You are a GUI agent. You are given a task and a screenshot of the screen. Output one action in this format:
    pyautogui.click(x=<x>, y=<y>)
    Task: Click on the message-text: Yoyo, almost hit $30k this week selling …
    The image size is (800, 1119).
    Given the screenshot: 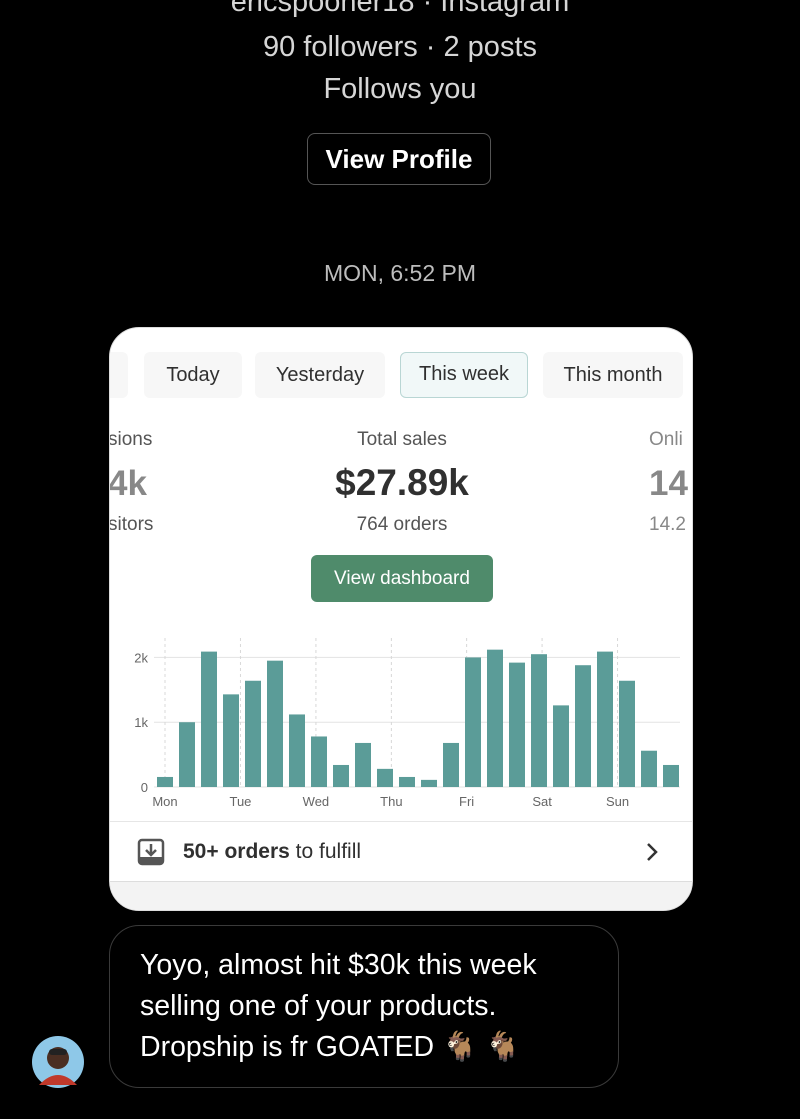 What is the action you would take?
    pyautogui.click(x=338, y=1006)
    